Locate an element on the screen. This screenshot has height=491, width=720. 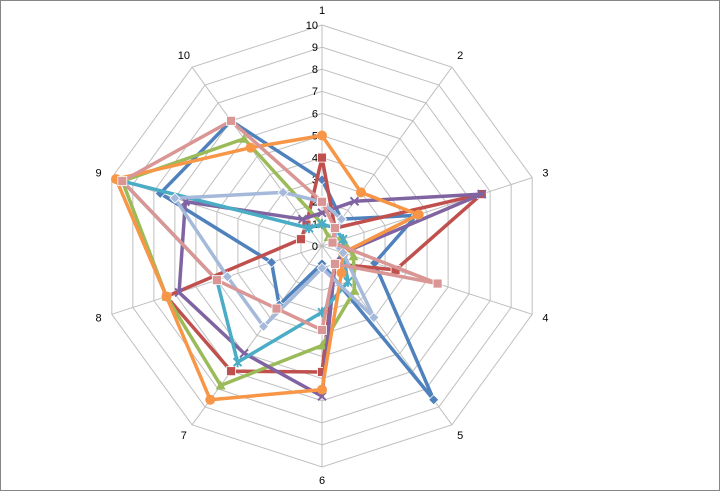
tick-label: 6 is located at coordinates (315, 114).